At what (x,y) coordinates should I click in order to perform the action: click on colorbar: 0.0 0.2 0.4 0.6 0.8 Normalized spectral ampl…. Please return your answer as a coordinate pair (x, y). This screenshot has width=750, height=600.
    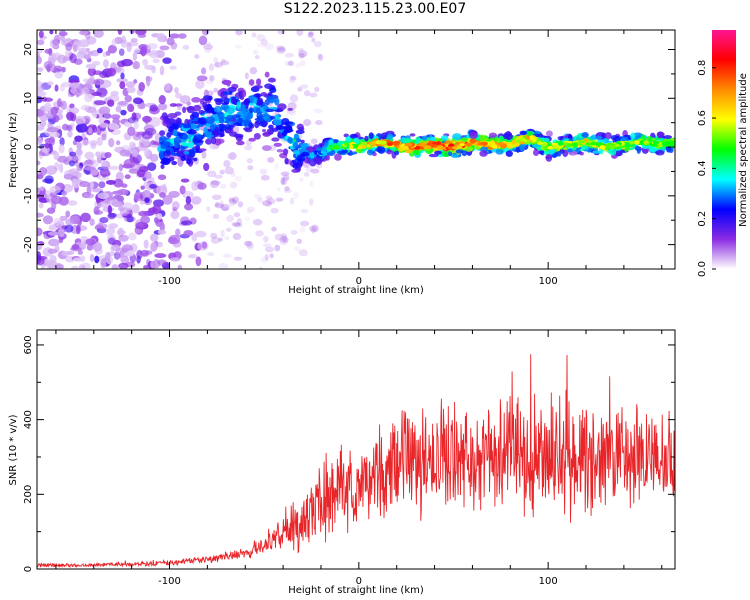
    Looking at the image, I should click on (723, 153).